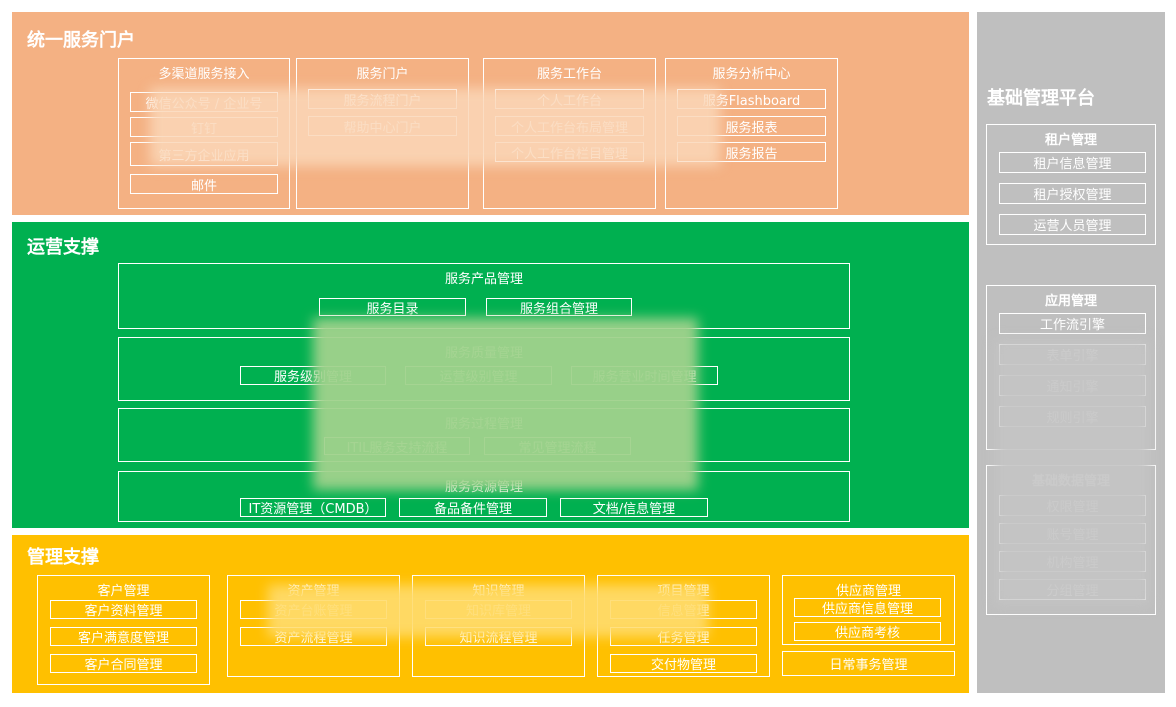 The image size is (1176, 707). What do you see at coordinates (634, 507) in the screenshot?
I see `item-operations-3-2: 文档/信息管理` at bounding box center [634, 507].